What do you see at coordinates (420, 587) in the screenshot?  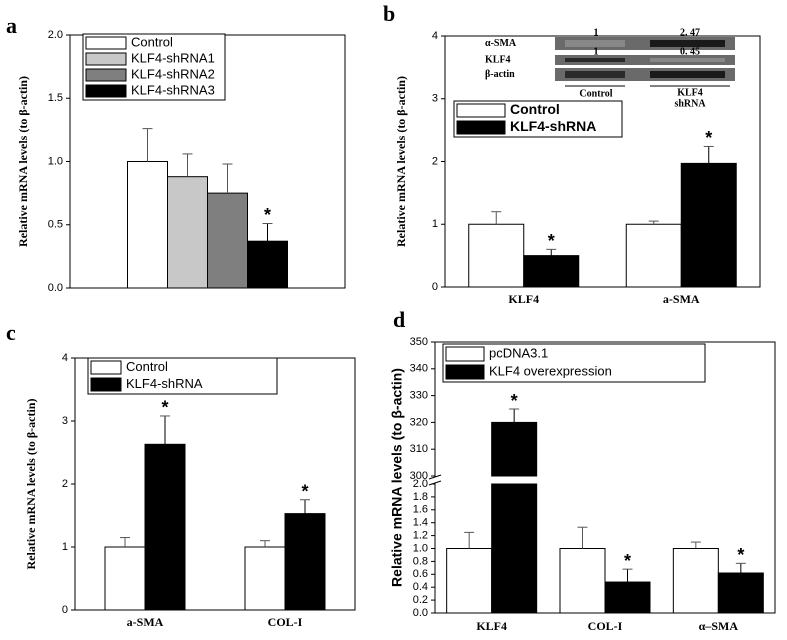 I see `y-tick-label: 0.4` at bounding box center [420, 587].